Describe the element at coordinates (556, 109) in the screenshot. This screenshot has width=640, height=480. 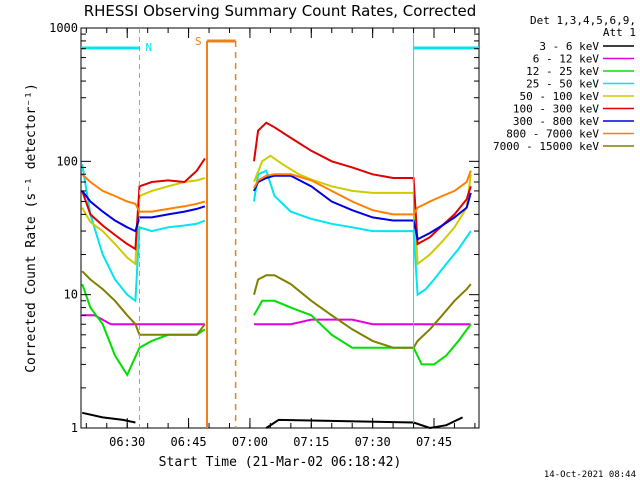
I see `legend-label-5: 100 - 300 keV` at that location.